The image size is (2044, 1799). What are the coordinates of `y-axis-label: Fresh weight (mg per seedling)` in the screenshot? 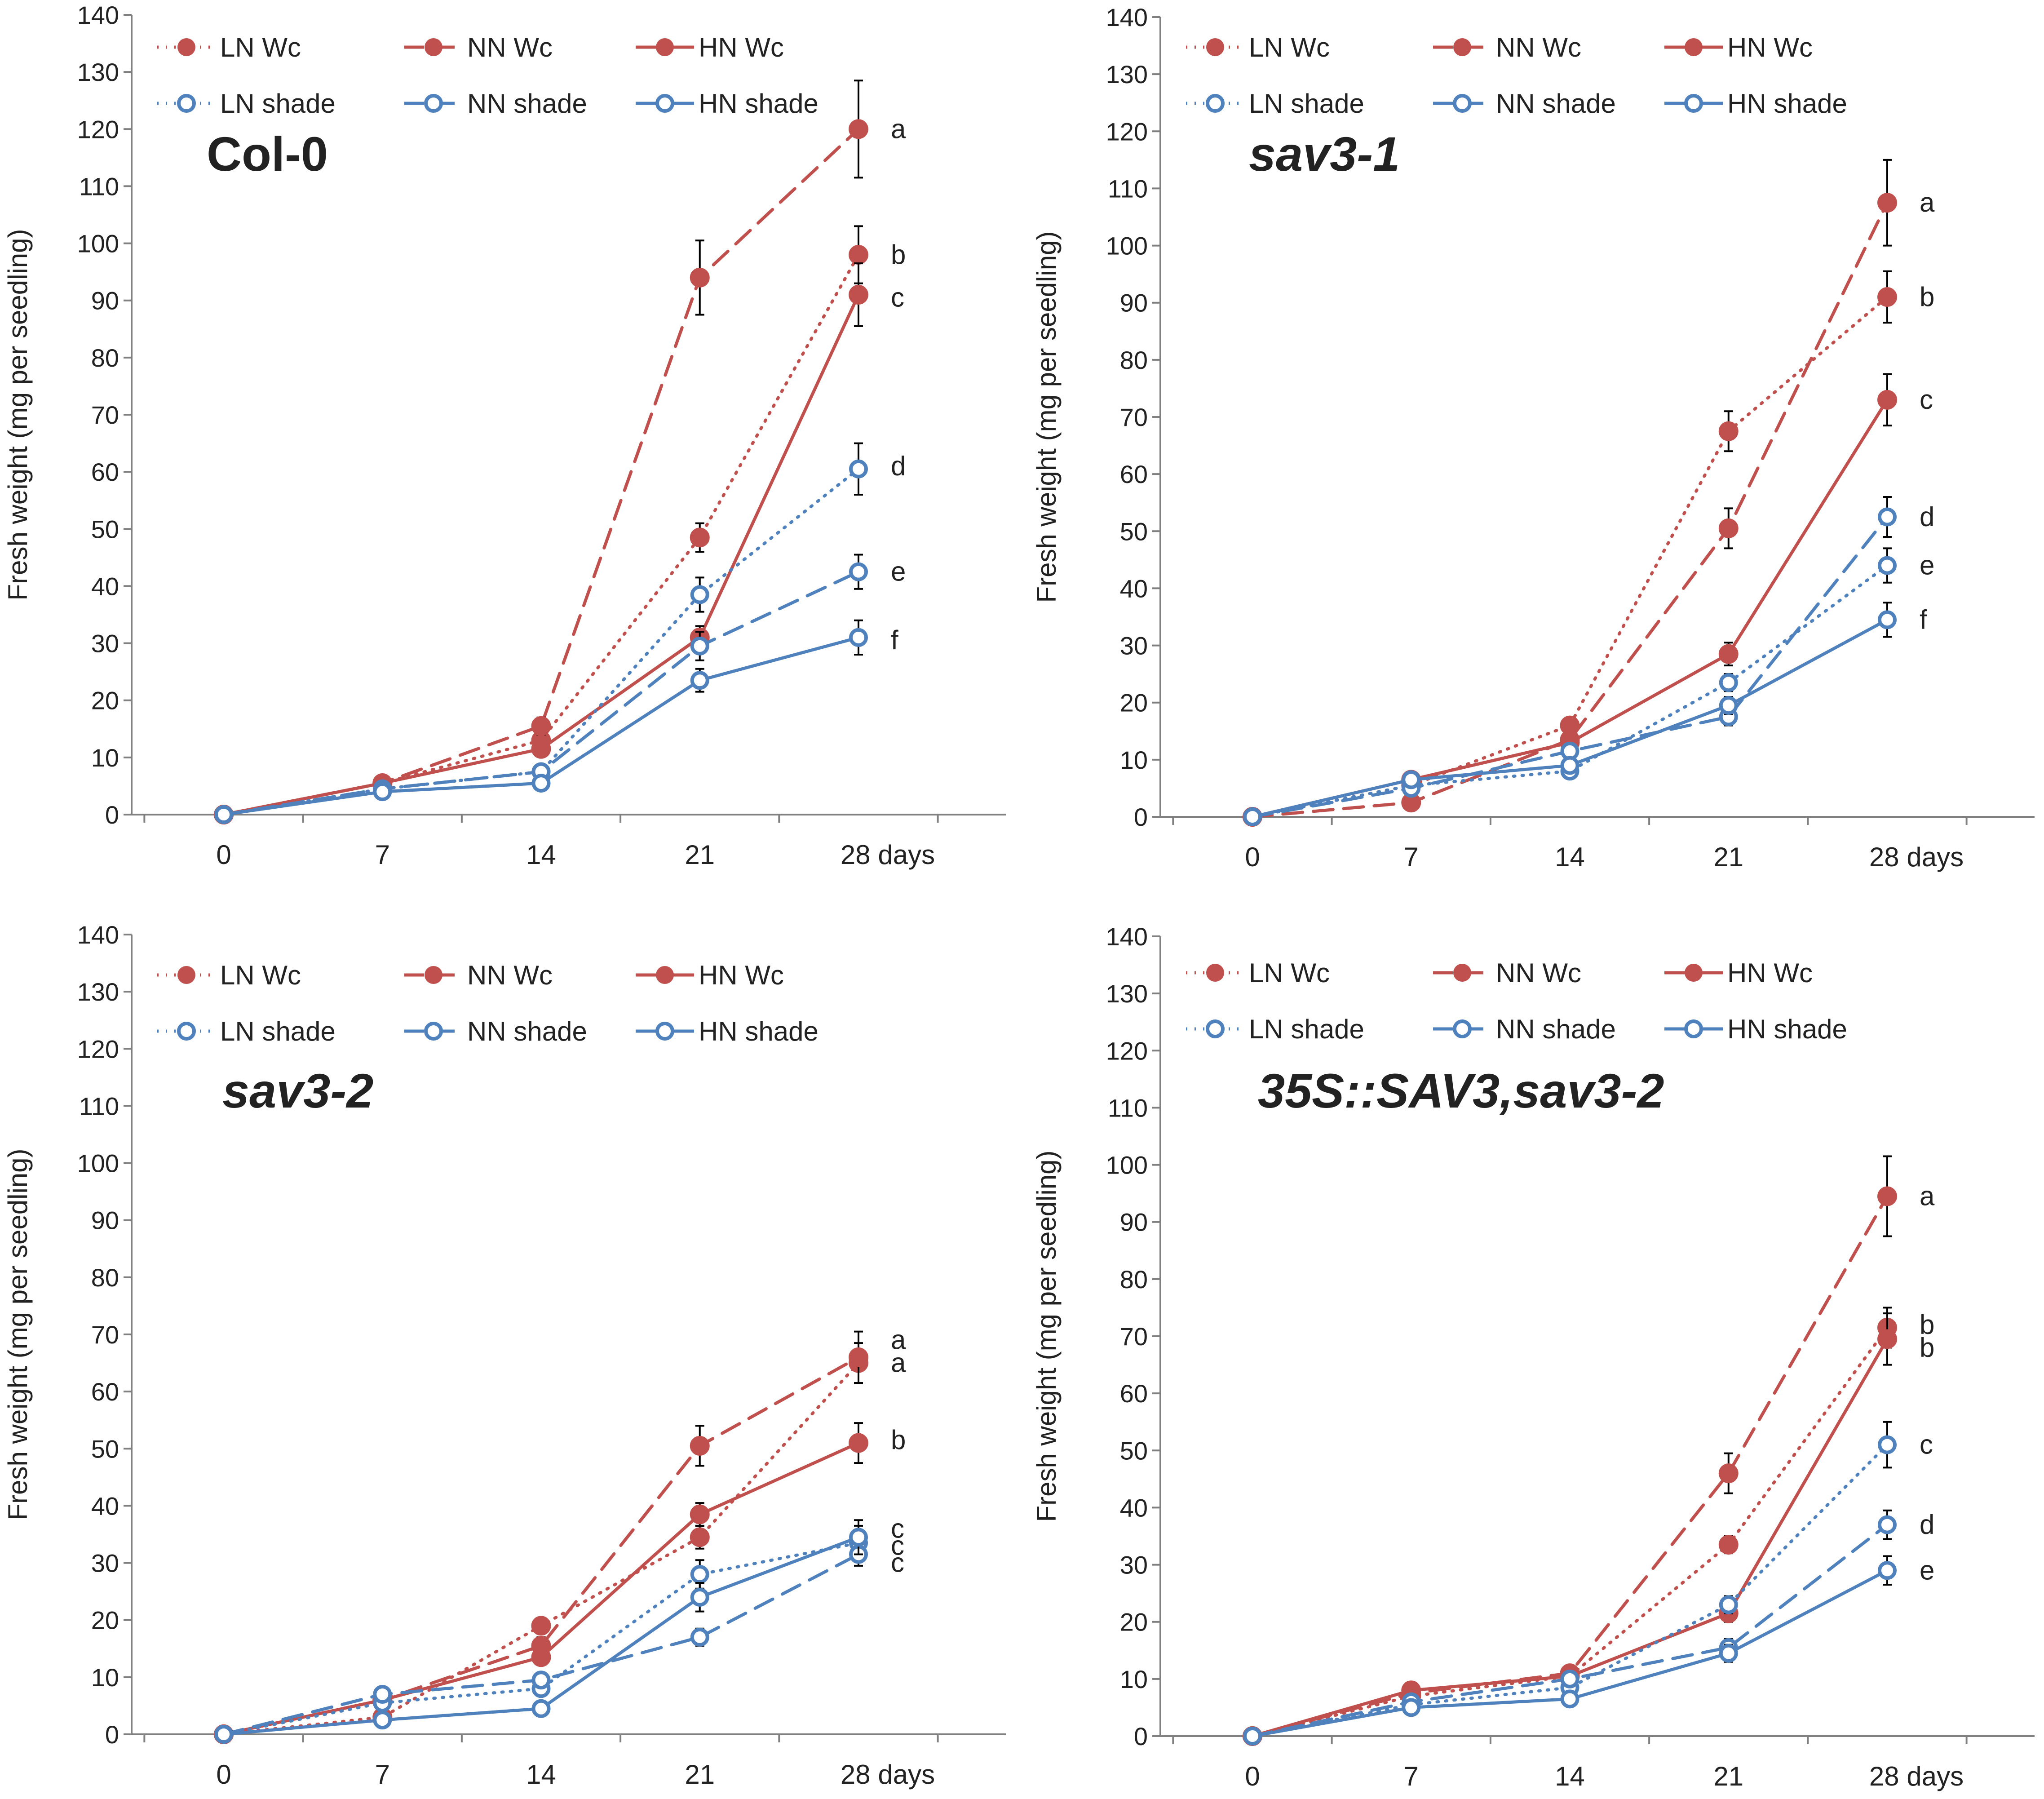 It's located at (1046, 417).